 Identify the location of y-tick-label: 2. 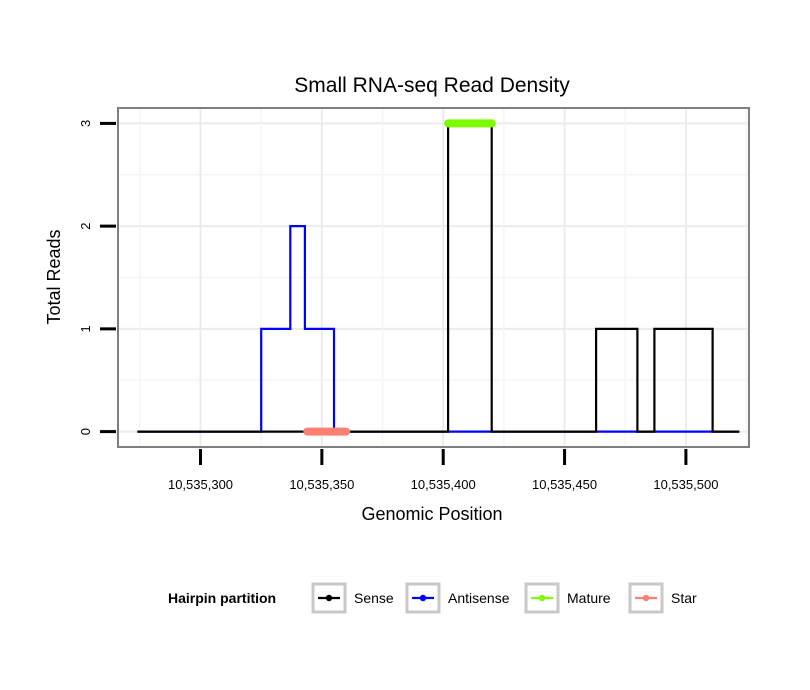
(85, 226).